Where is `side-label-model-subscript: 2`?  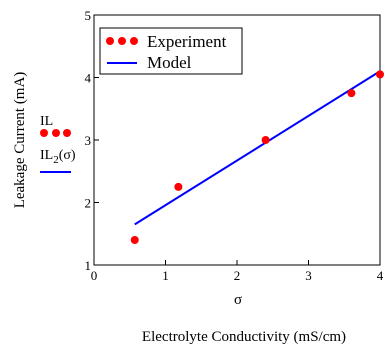
side-label-model-subscript: 2 is located at coordinates (56, 160).